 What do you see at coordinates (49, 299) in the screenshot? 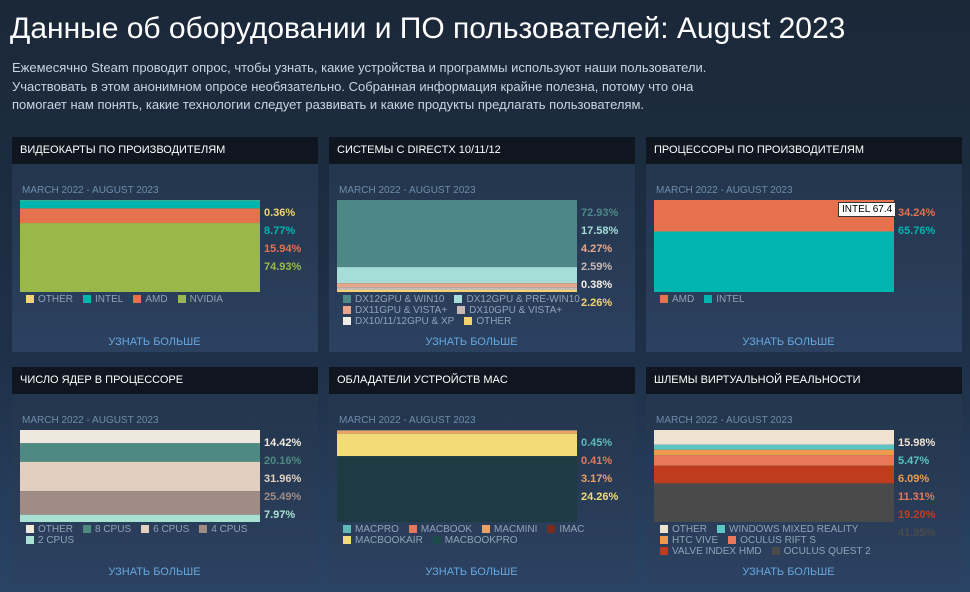
I see `legend-item: OTHER` at bounding box center [49, 299].